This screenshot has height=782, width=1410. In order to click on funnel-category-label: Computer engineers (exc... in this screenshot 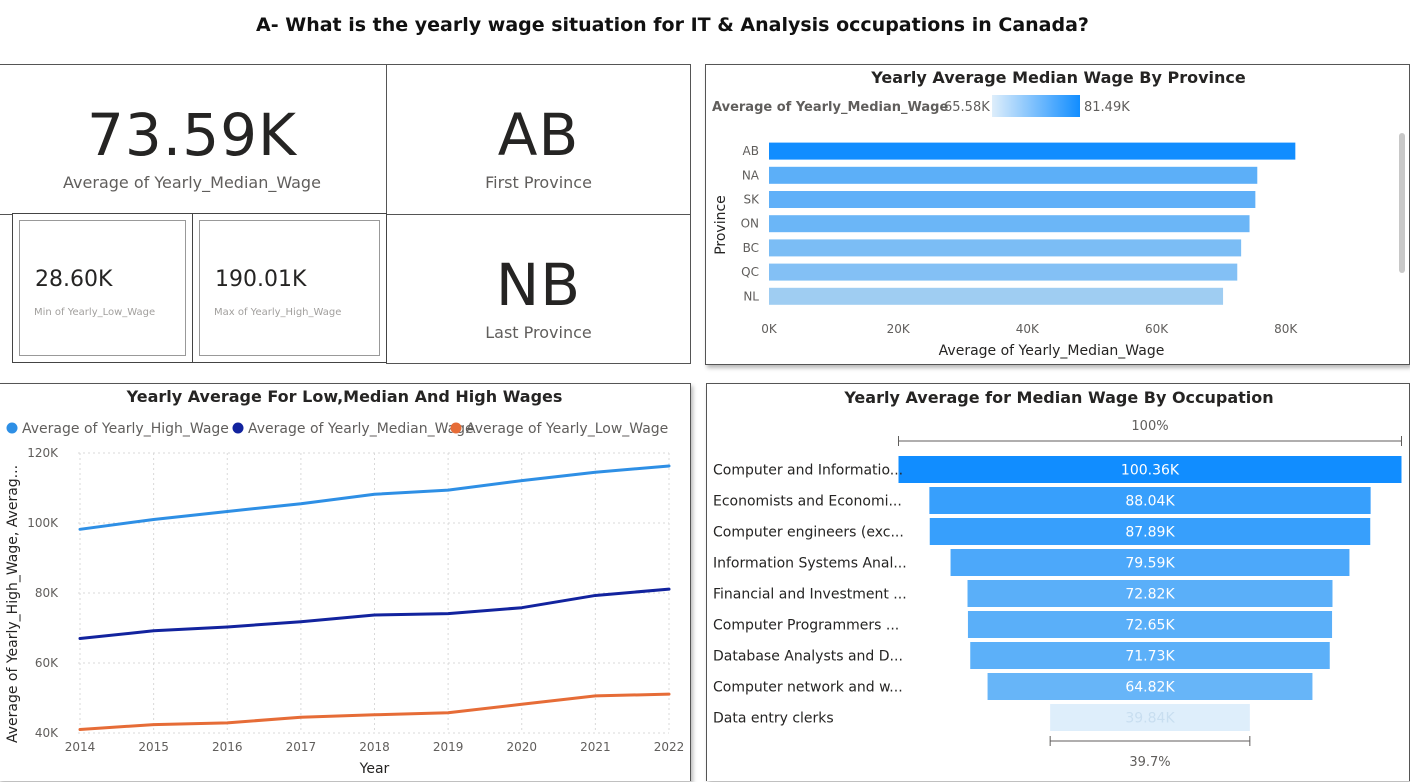, I will do `click(808, 533)`.